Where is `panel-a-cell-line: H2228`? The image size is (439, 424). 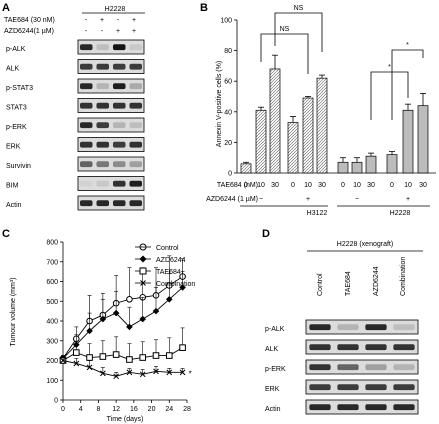
panel-a-cell-line: H2228 is located at coordinates (115, 9).